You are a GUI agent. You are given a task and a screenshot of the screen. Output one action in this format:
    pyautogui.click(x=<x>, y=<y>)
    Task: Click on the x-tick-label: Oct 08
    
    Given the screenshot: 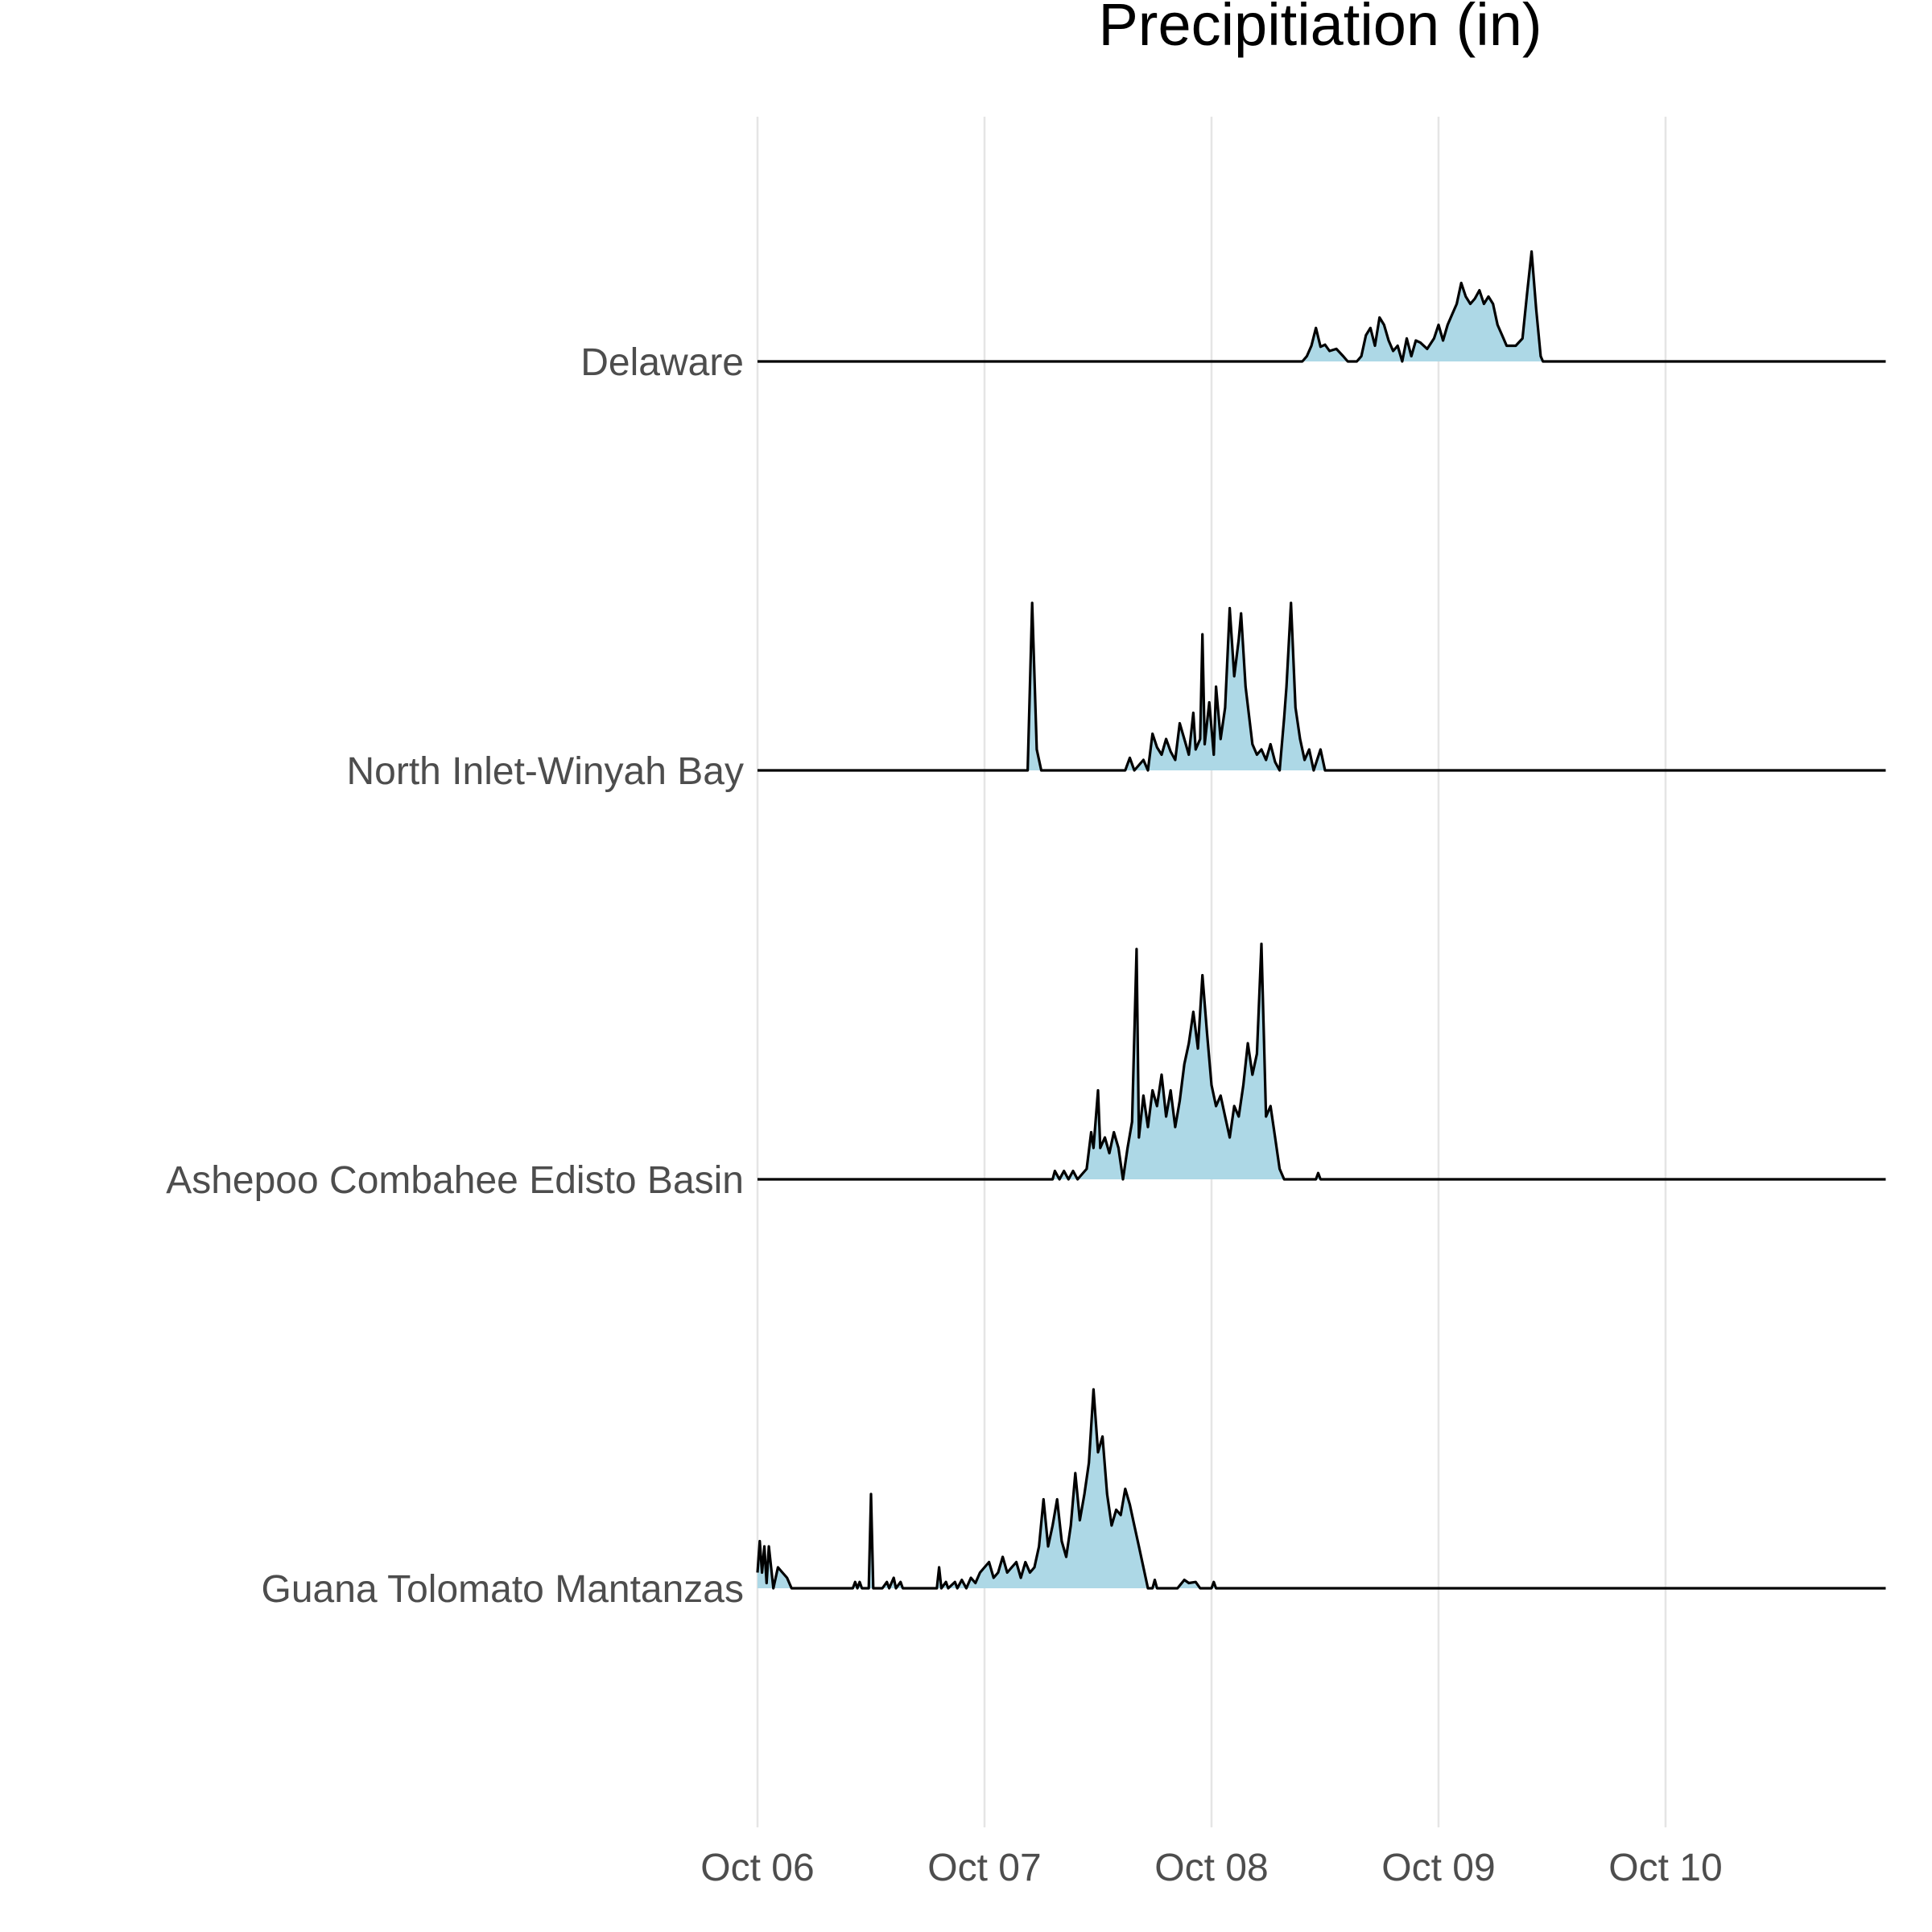 What is the action you would take?
    pyautogui.click(x=1211, y=1868)
    